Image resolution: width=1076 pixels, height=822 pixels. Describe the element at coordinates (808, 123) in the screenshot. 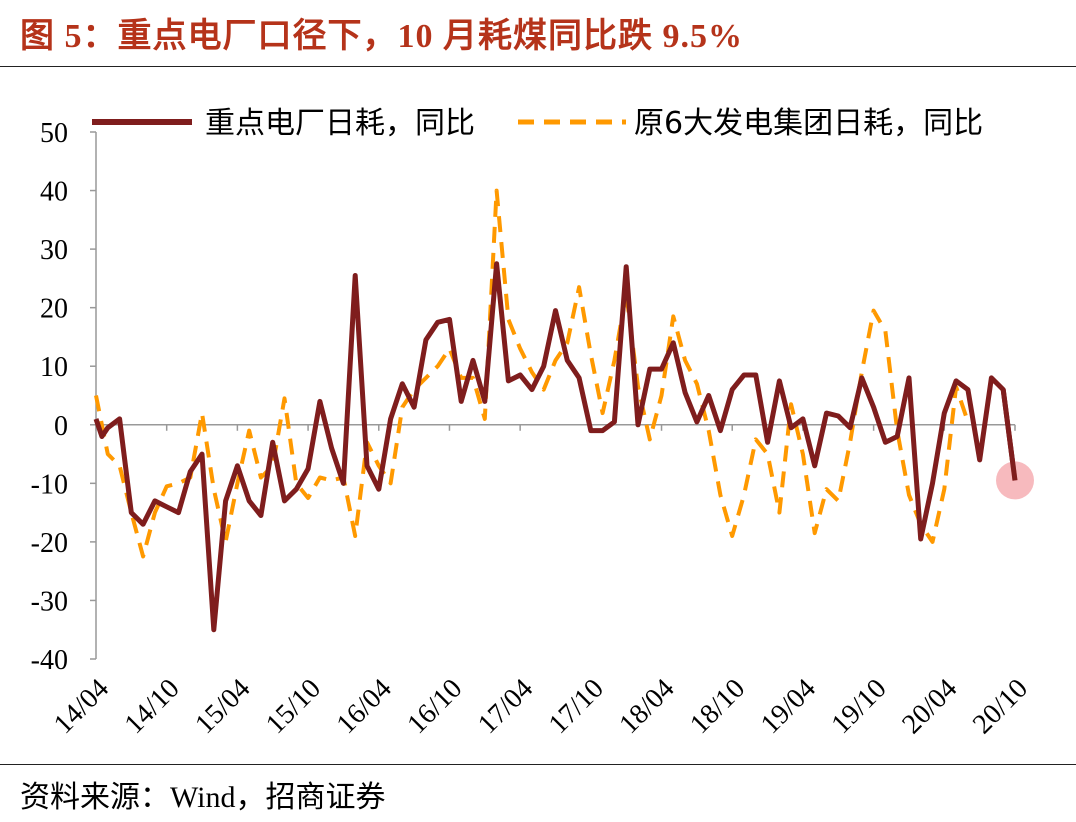

I see `legend-label-secondary: 原6大发电集团日耗，同比` at that location.